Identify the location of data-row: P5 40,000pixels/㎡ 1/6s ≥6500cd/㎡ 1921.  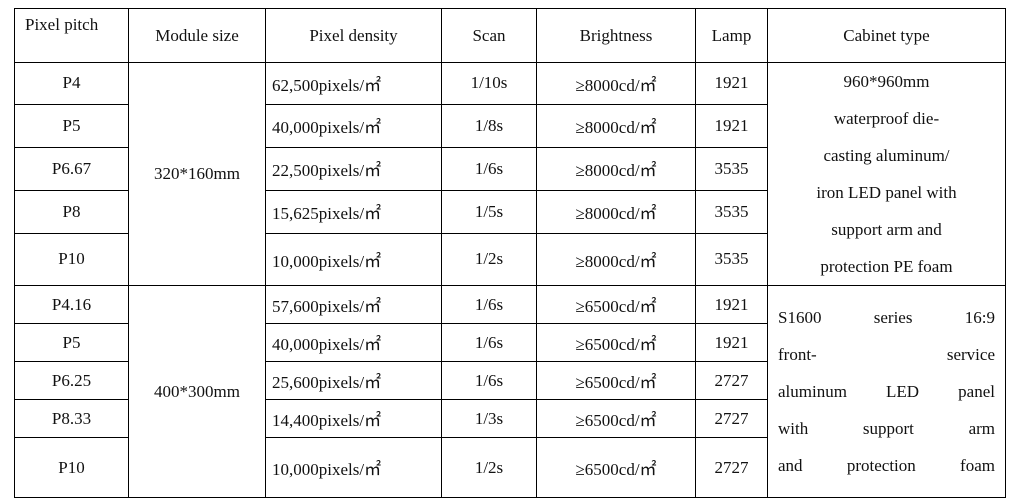
(510, 342).